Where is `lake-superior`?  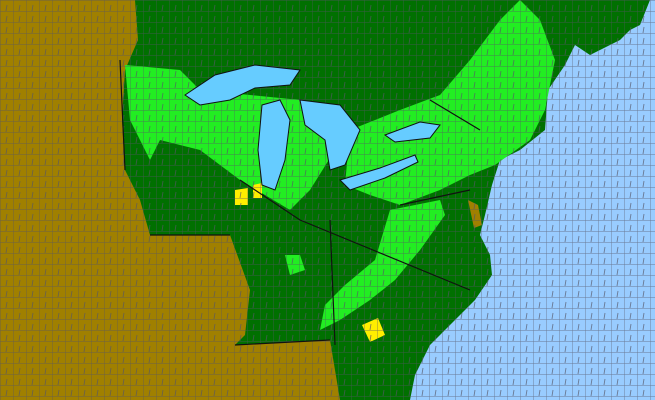
lake-superior is located at coordinates (242, 85).